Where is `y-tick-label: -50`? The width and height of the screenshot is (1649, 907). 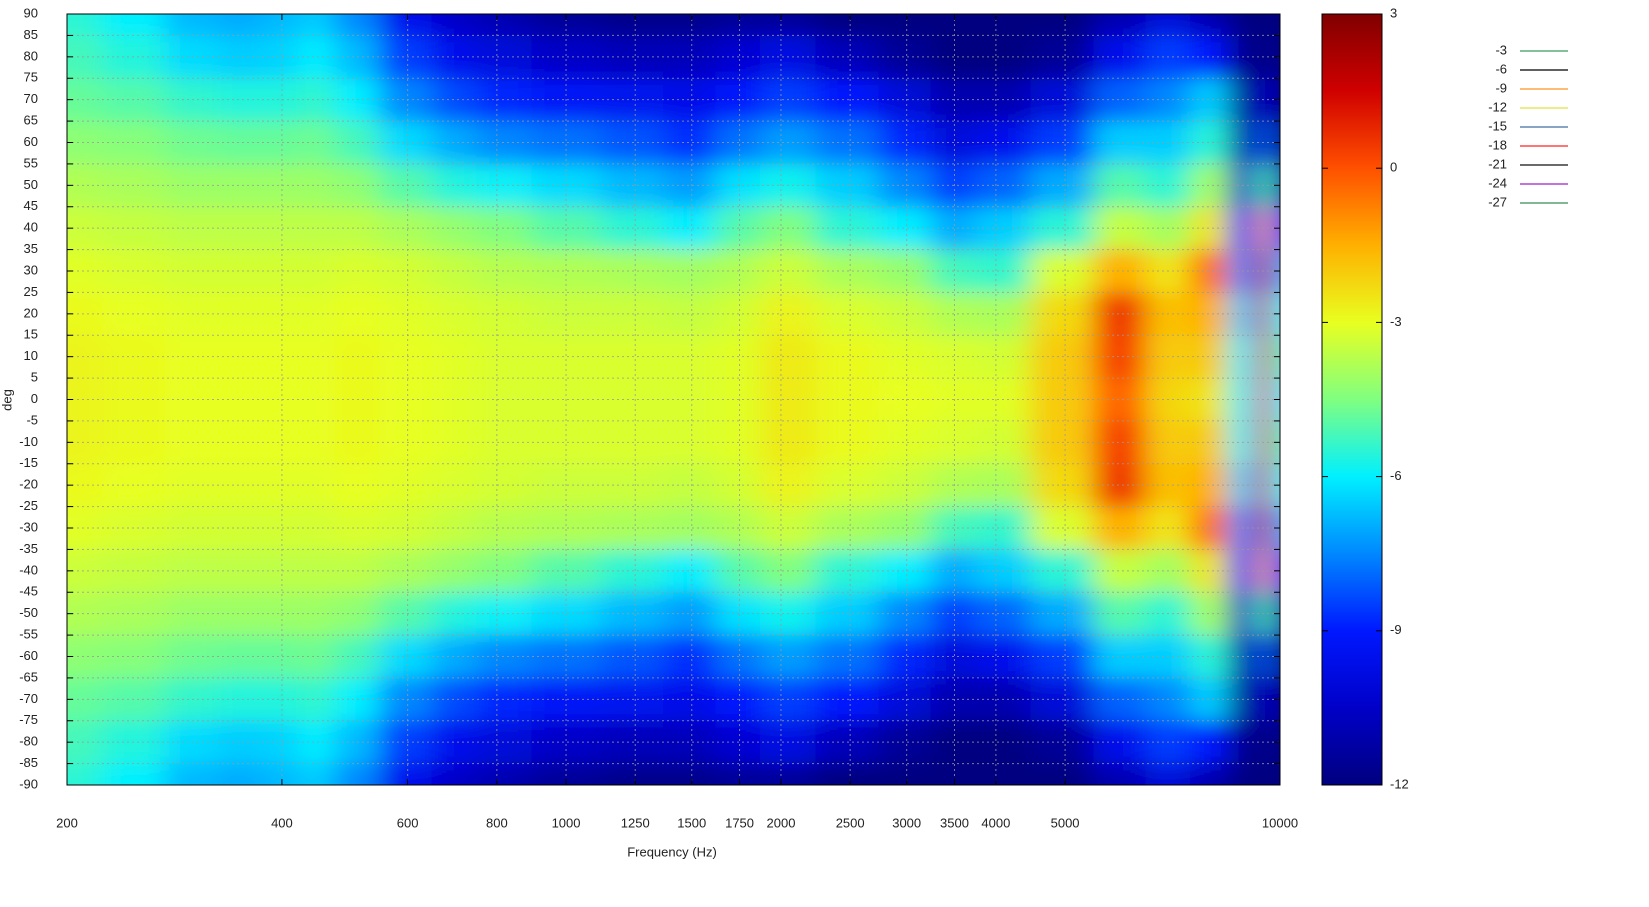 y-tick-label: -50 is located at coordinates (28, 612).